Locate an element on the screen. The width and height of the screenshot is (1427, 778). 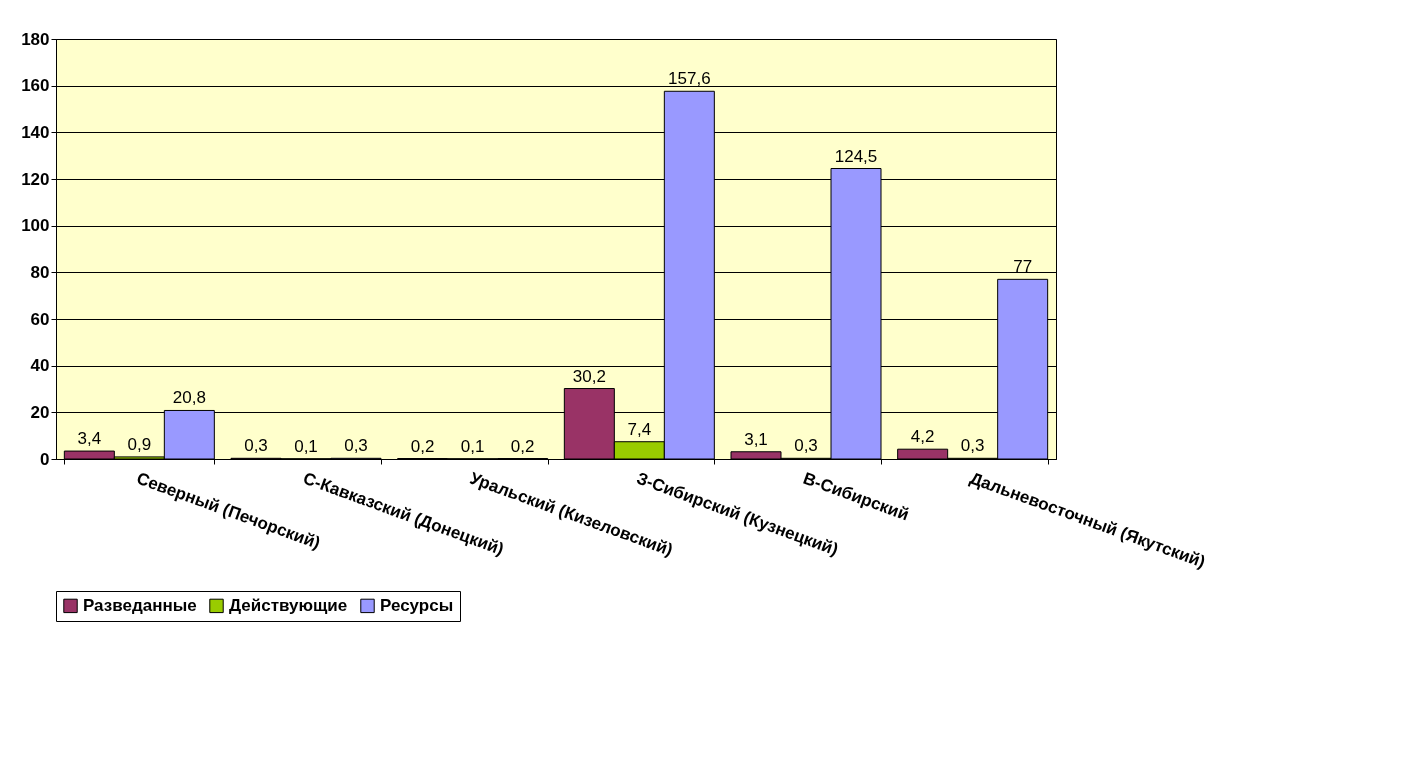
y-tick-label: 20 is located at coordinates (40, 412).